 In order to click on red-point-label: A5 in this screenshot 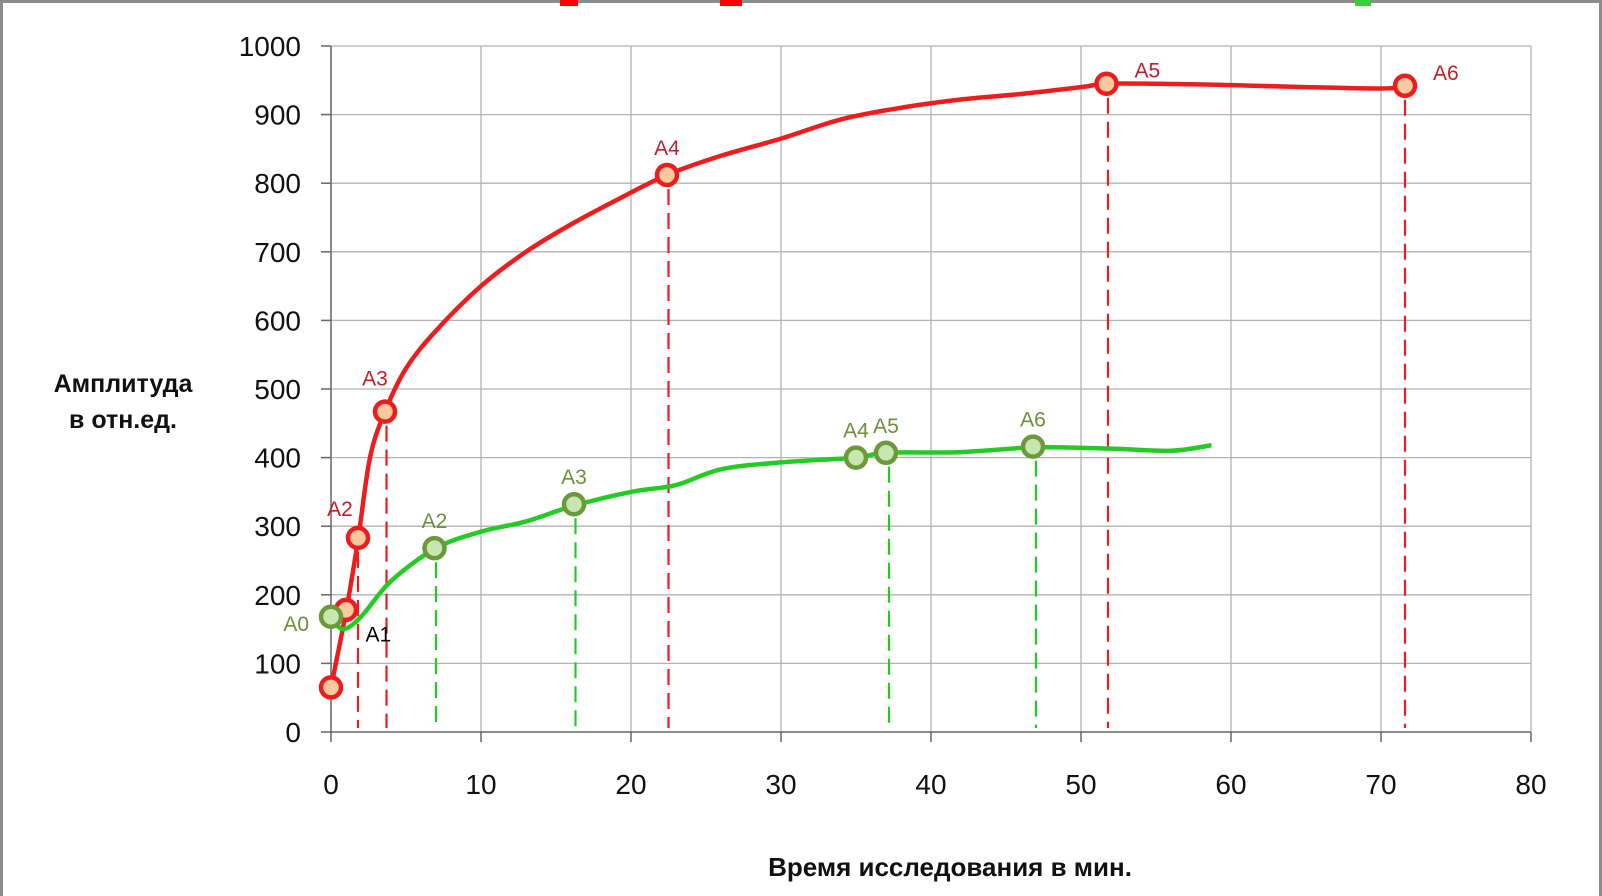, I will do `click(1148, 71)`.